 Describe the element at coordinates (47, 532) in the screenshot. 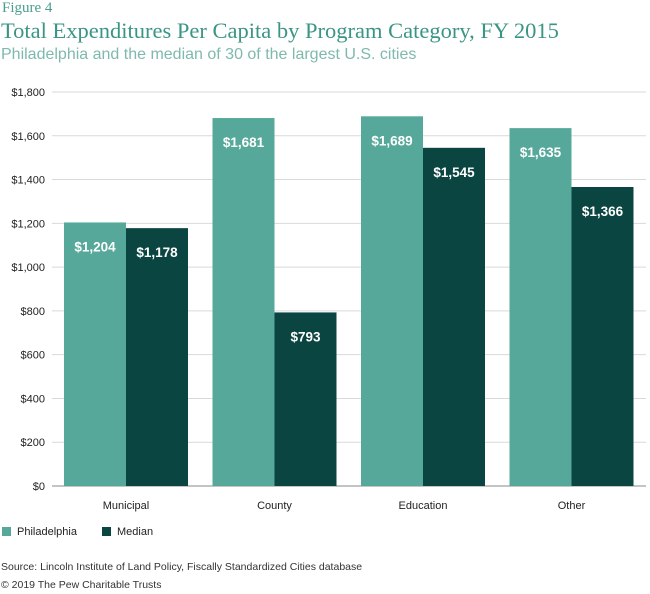

I see `legend-label-philadelphia: Philadelphia` at that location.